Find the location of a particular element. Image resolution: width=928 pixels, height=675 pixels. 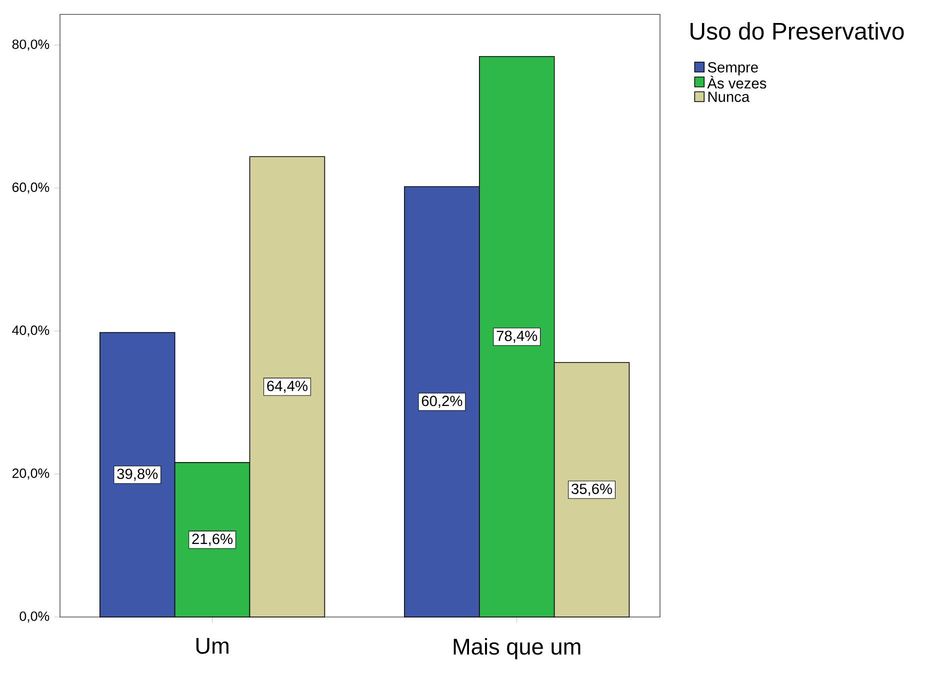

y-tick-label: 40,0% is located at coordinates (31, 331).